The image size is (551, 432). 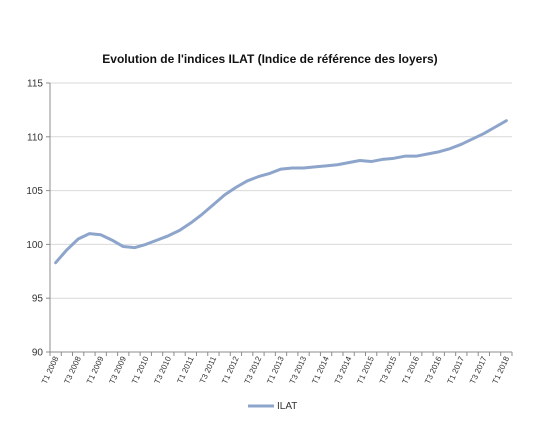 What do you see at coordinates (433, 370) in the screenshot?
I see `x-tick-label: T3 2016` at bounding box center [433, 370].